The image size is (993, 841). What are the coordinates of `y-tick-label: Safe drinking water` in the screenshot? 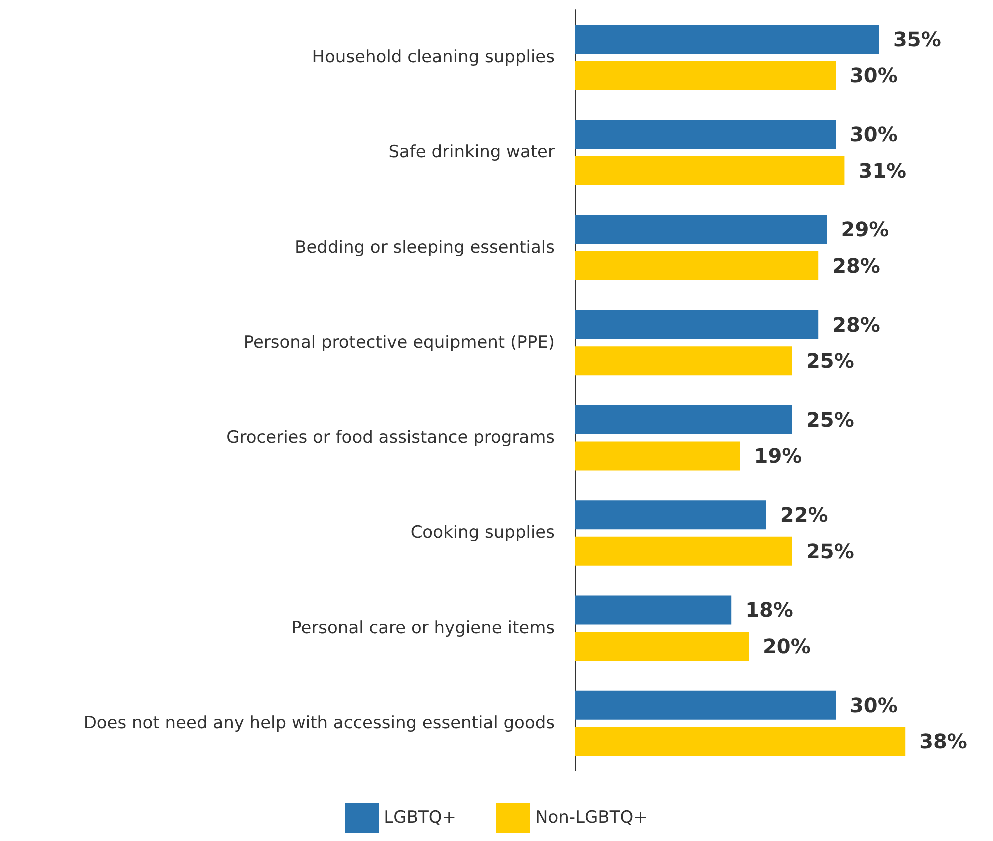 It's located at (472, 152).